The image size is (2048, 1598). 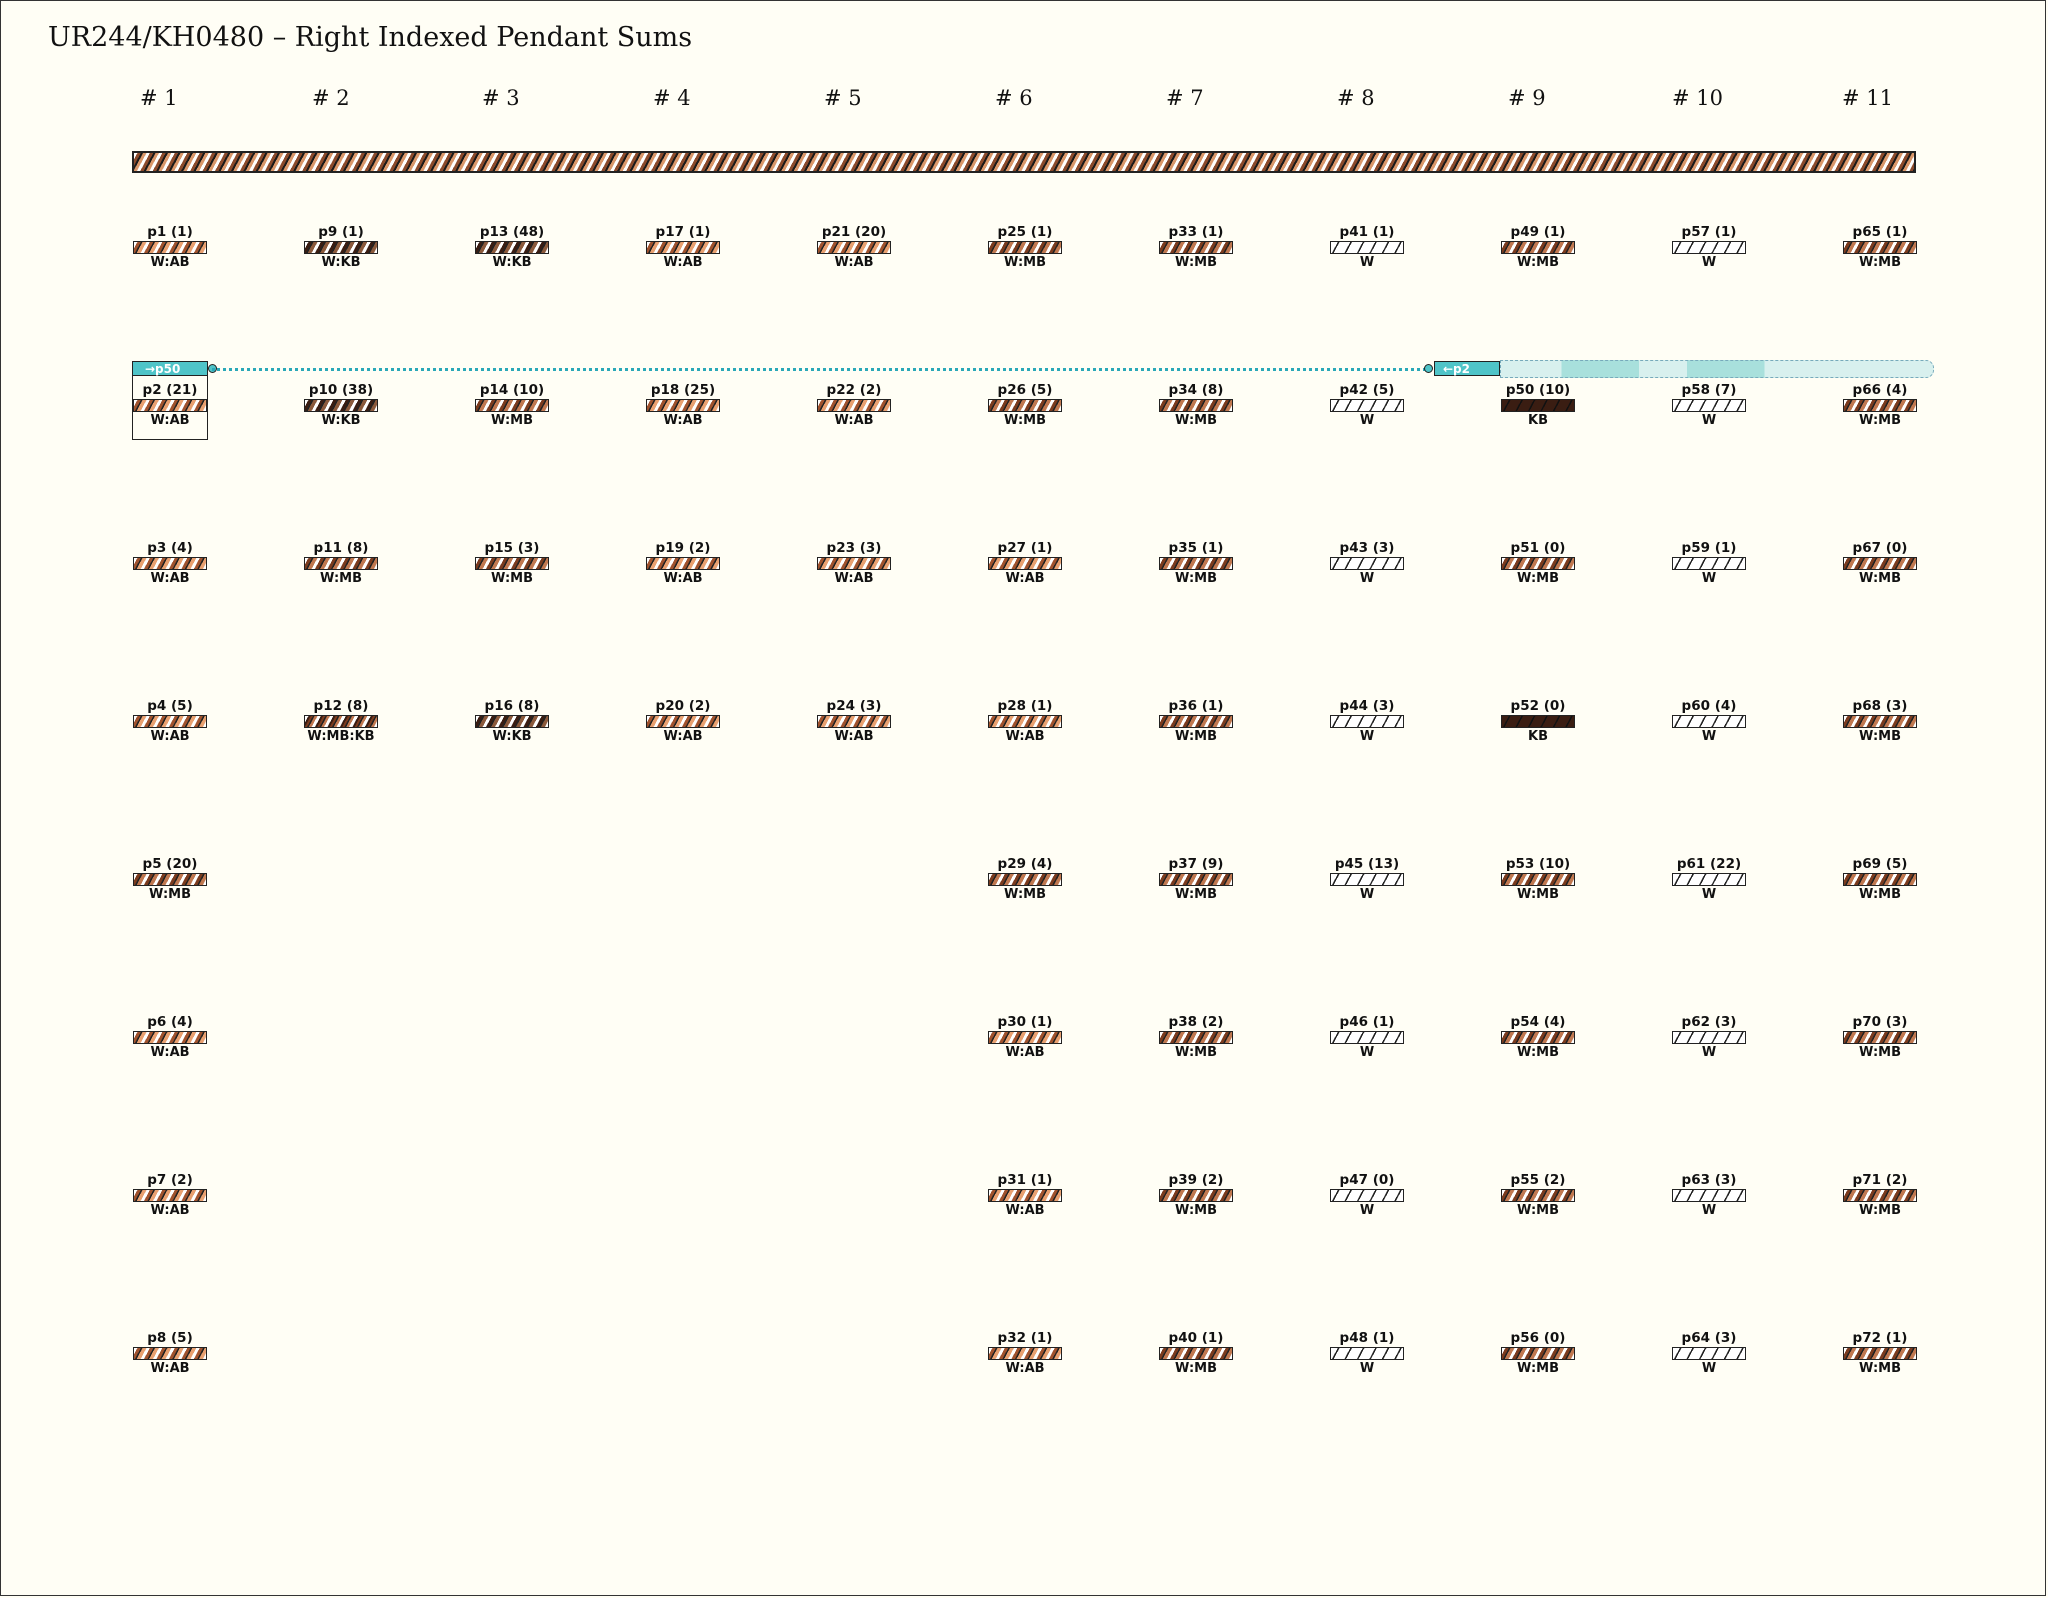 I want to click on pendant: p3 (4) W:AB, so click(x=170, y=563).